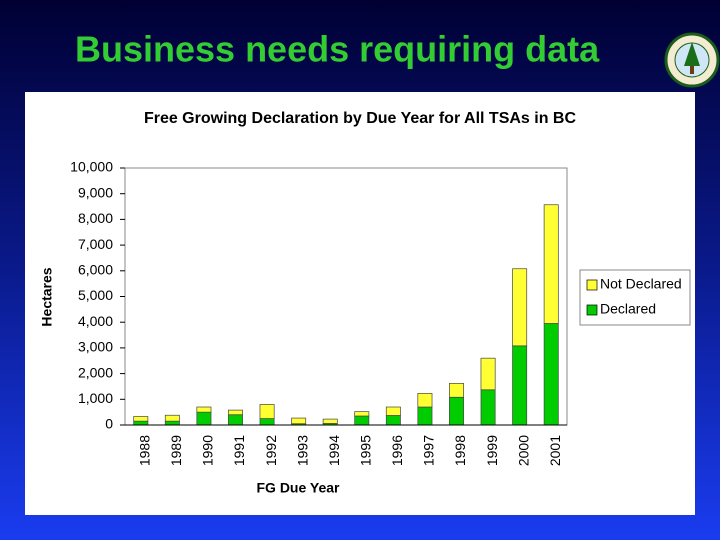 The width and height of the screenshot is (720, 545). What do you see at coordinates (692, 60) in the screenshot?
I see `logo` at bounding box center [692, 60].